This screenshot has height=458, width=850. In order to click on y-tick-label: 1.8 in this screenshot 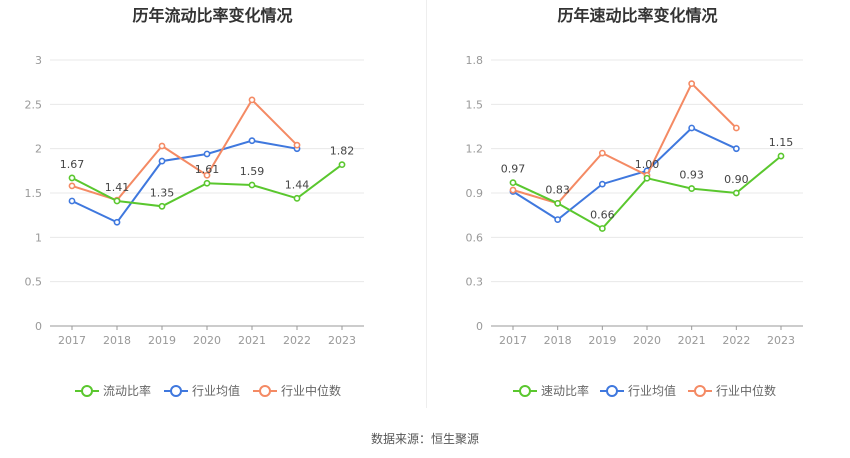, I will do `click(475, 60)`.